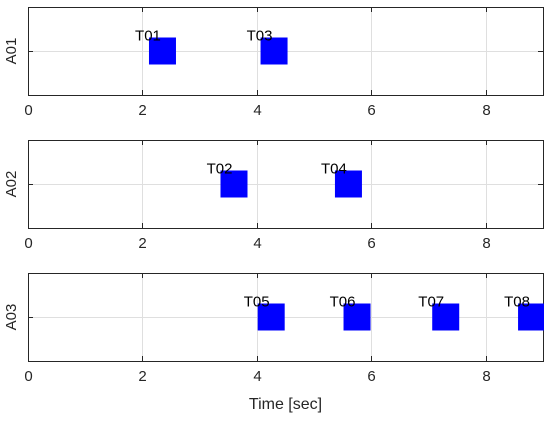 The height and width of the screenshot is (421, 550). I want to click on task-marker-t08, so click(531, 317).